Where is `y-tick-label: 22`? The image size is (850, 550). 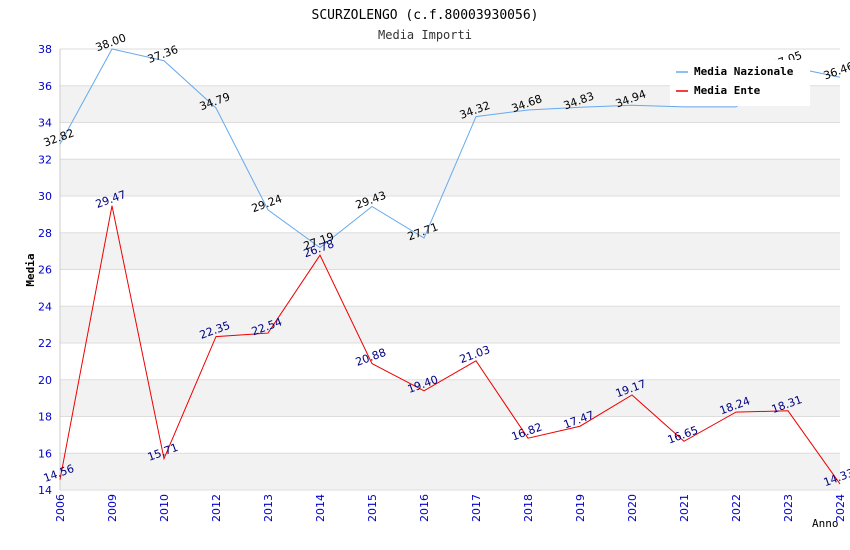 y-tick-label: 22 is located at coordinates (45, 343).